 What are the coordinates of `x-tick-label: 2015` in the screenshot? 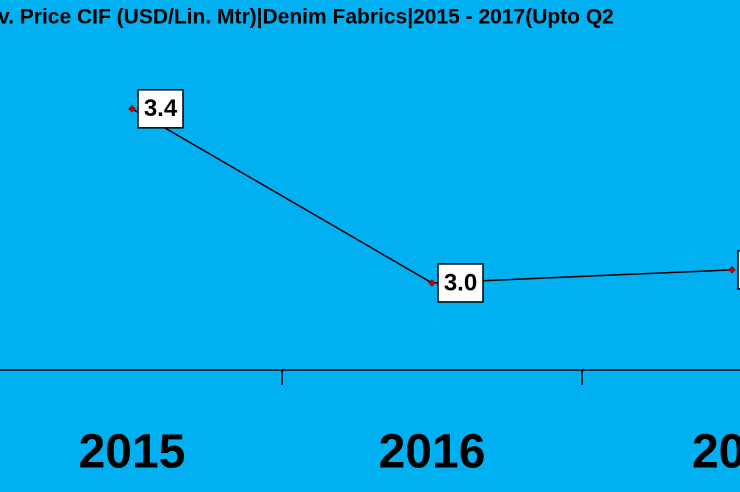 It's located at (132, 452).